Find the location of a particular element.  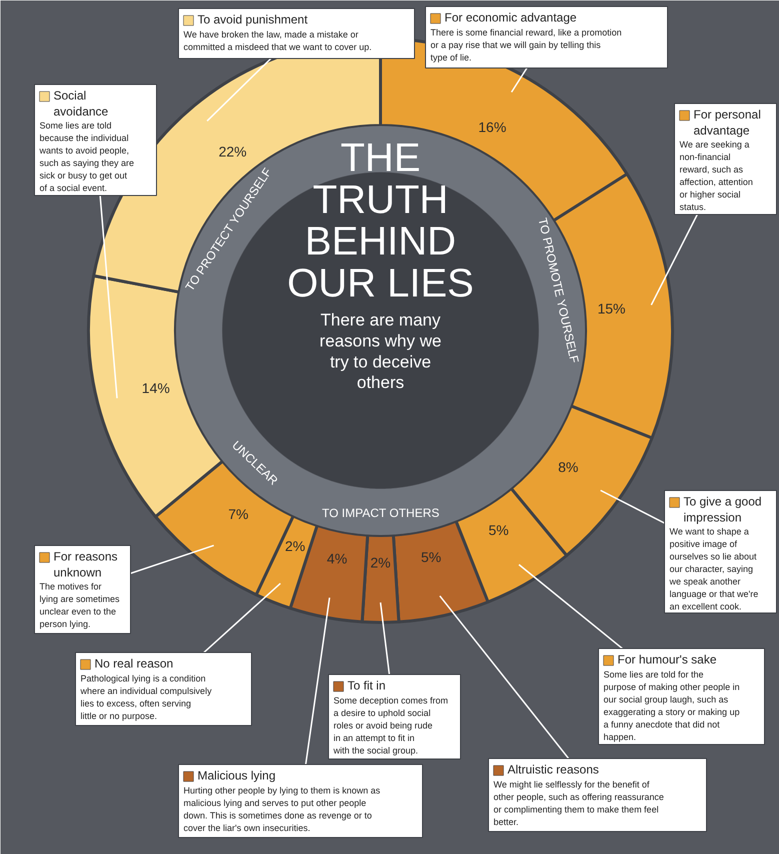

legend-label: To give a good impression is located at coordinates (723, 509).